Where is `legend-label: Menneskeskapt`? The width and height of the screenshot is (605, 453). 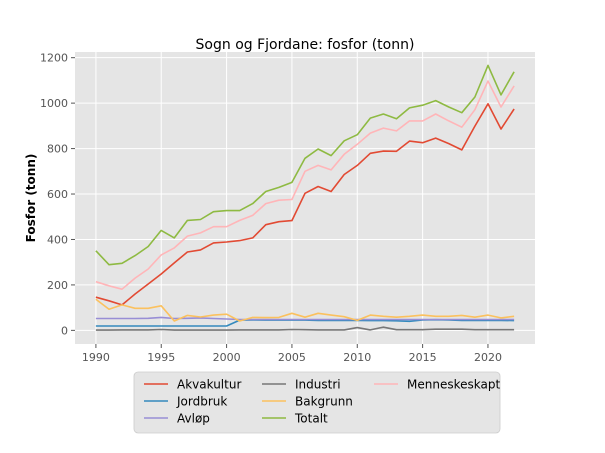
legend-label: Menneskeskapt is located at coordinates (453, 385).